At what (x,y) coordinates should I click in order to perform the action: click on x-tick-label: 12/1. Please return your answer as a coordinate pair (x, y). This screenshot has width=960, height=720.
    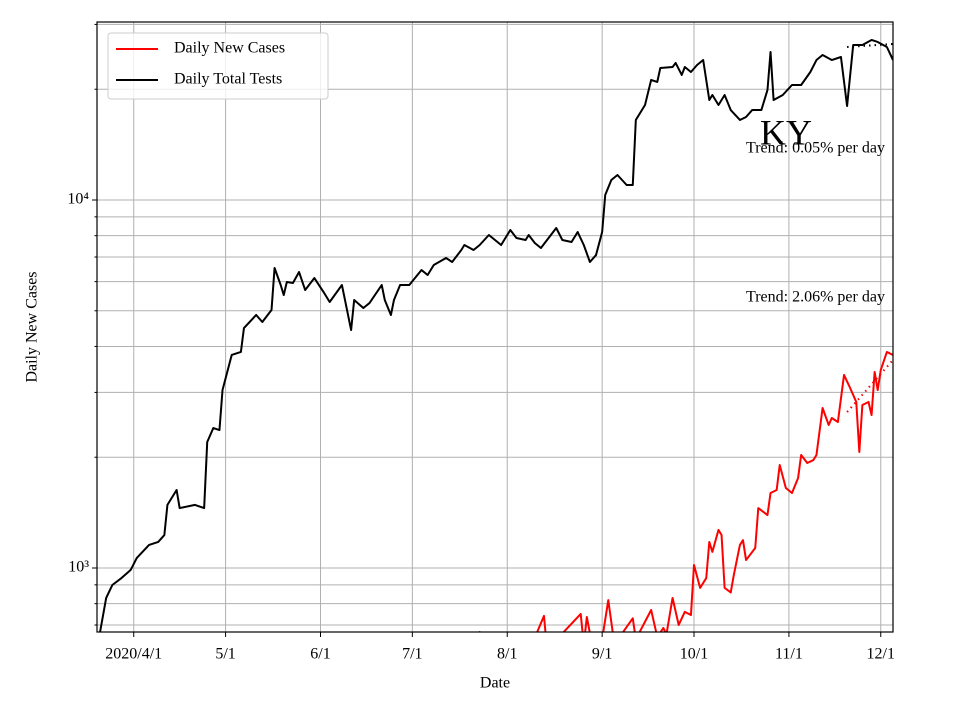
    Looking at the image, I should click on (881, 654).